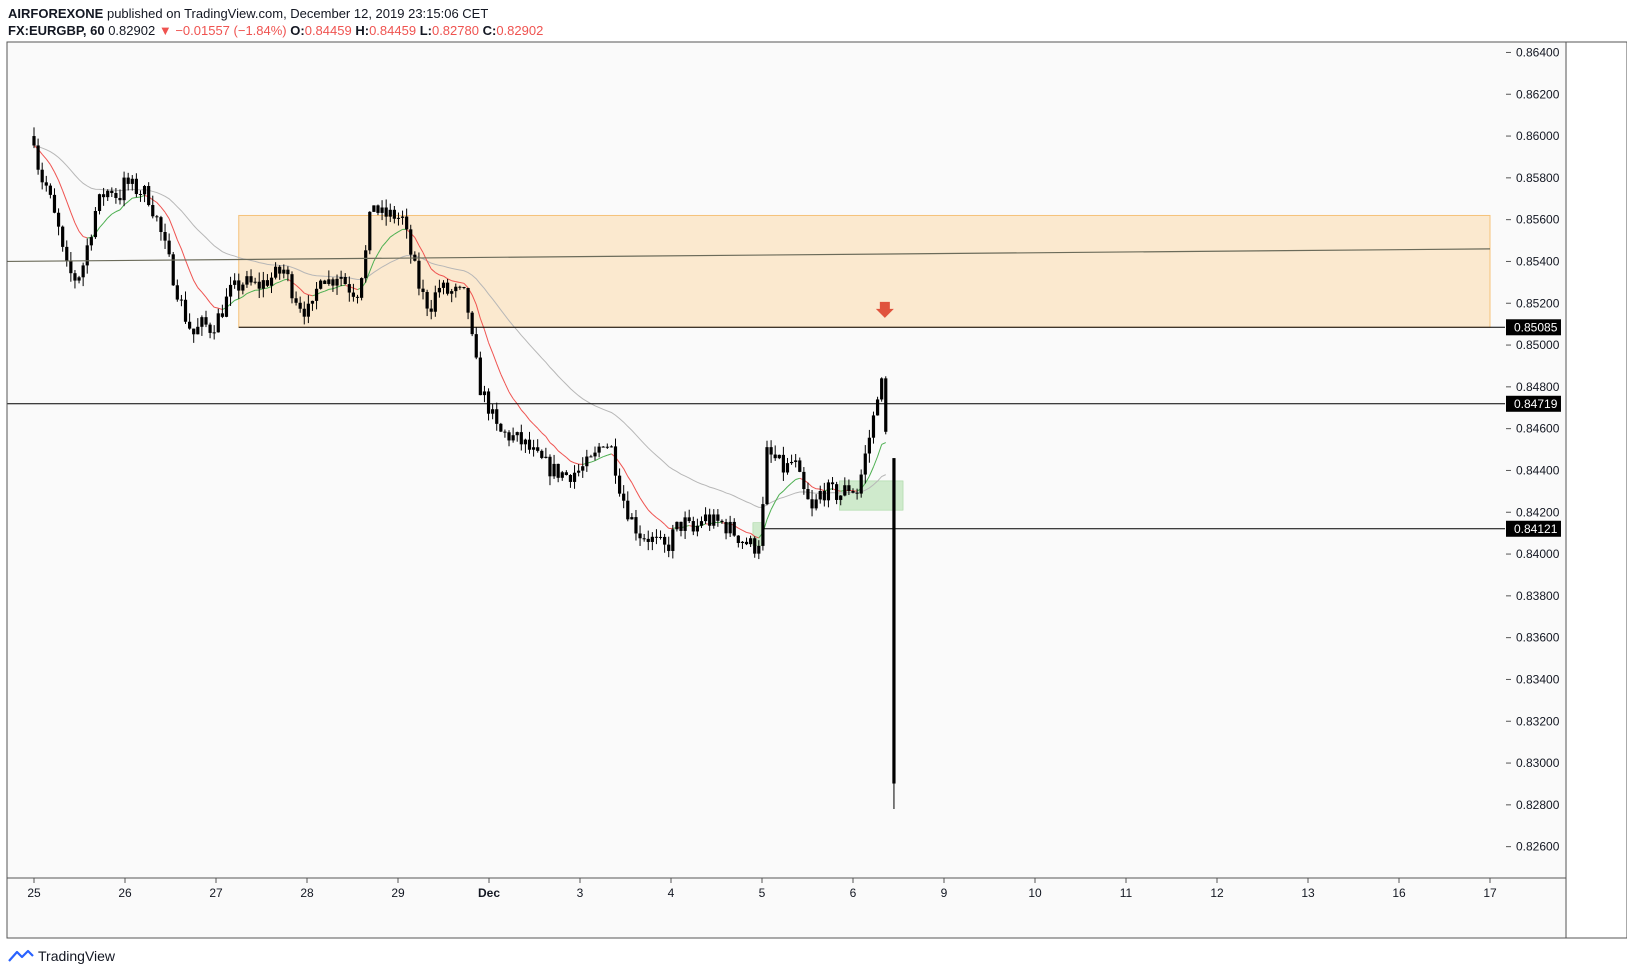 Image resolution: width=1627 pixels, height=975 pixels. I want to click on price-tick-label: 0.83800, so click(1538, 596).